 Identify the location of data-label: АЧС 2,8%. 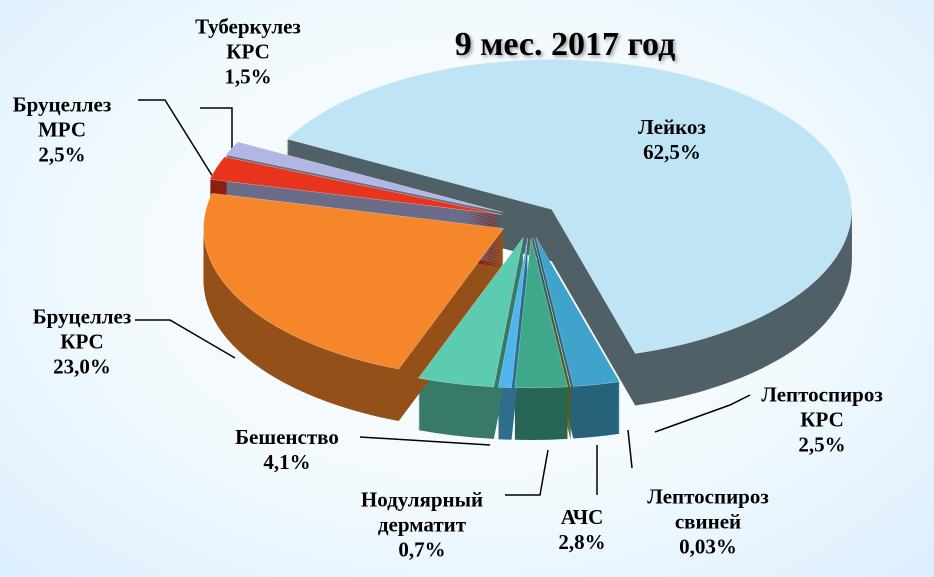
(581, 530).